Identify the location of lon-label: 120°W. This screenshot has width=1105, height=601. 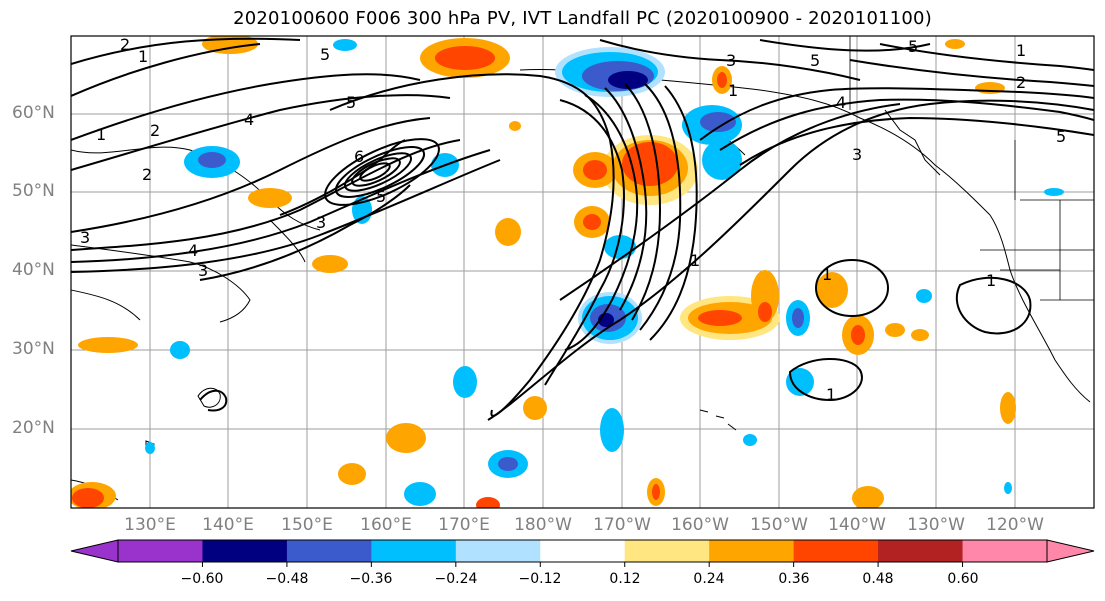
(1015, 525).